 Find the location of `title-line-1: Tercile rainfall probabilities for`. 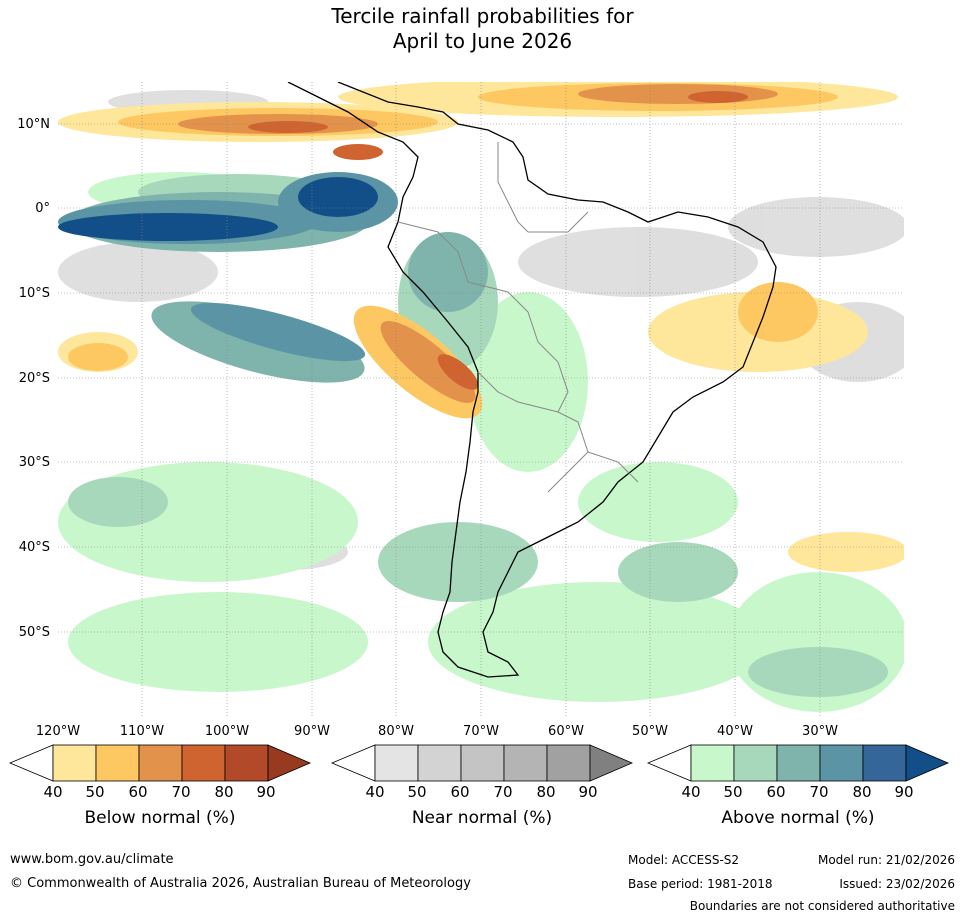

title-line-1: Tercile rainfall probabilities for is located at coordinates (482, 16).